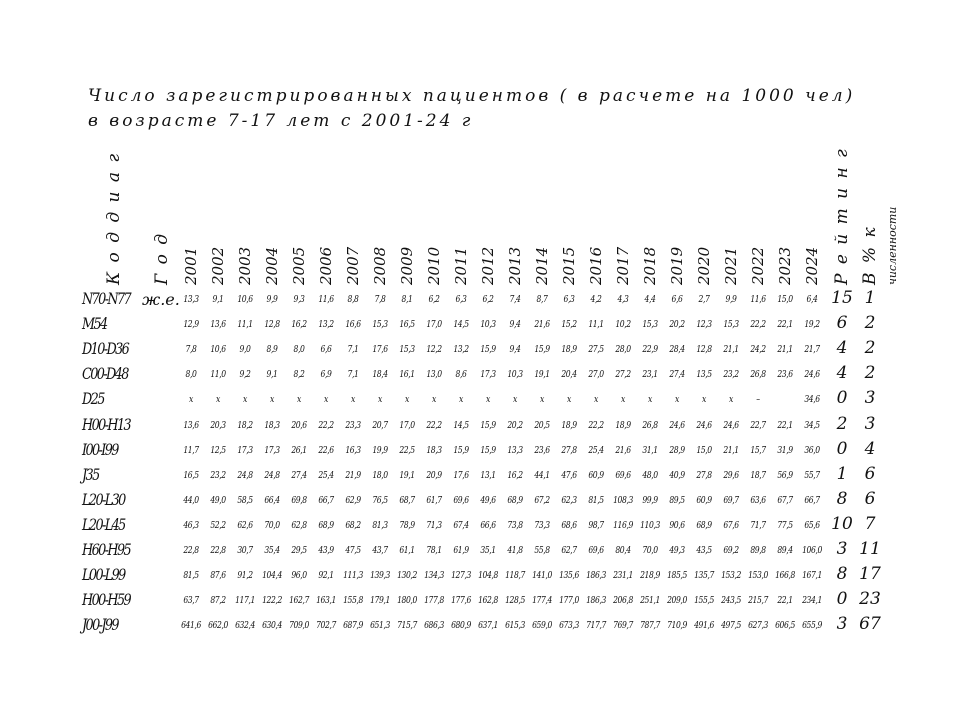 The width and height of the screenshot is (960, 720). Describe the element at coordinates (515, 601) in the screenshot. I see `cell-value: 128,5` at that location.